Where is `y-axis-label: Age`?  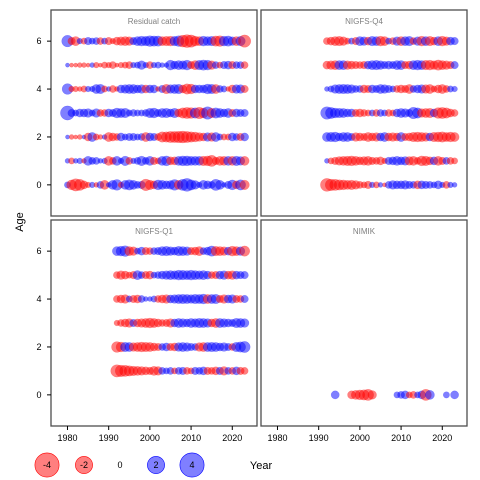
y-axis-label: Age is located at coordinates (20, 222).